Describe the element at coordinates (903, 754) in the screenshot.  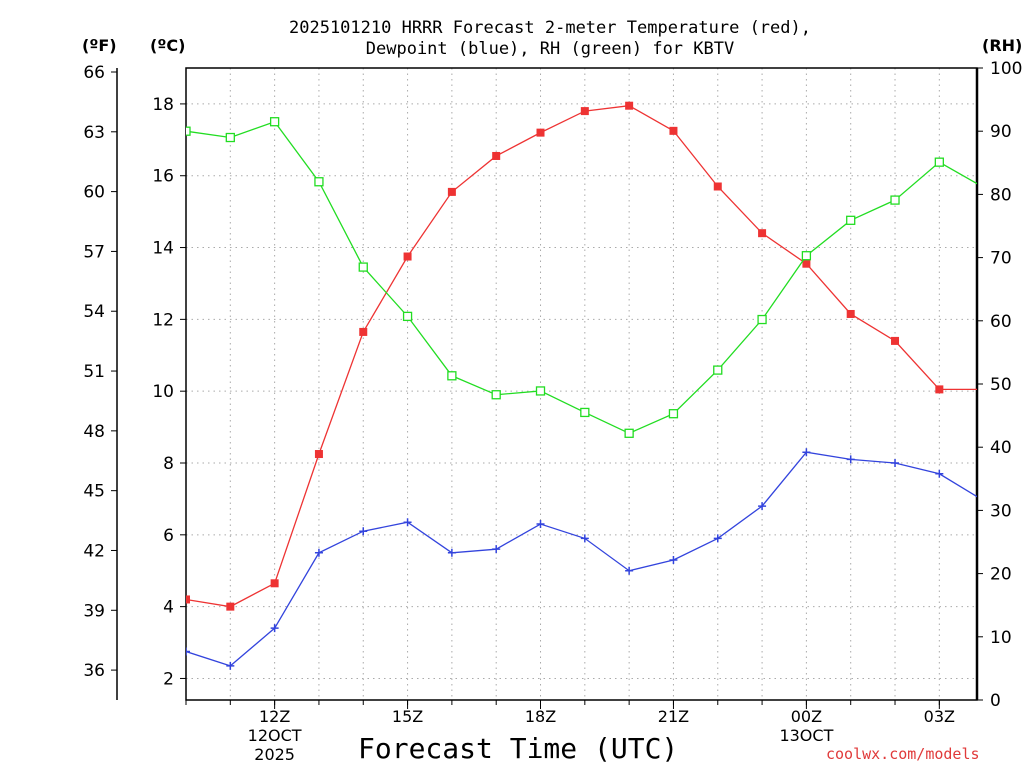
I see `credit-link: coolwx.com/models` at that location.